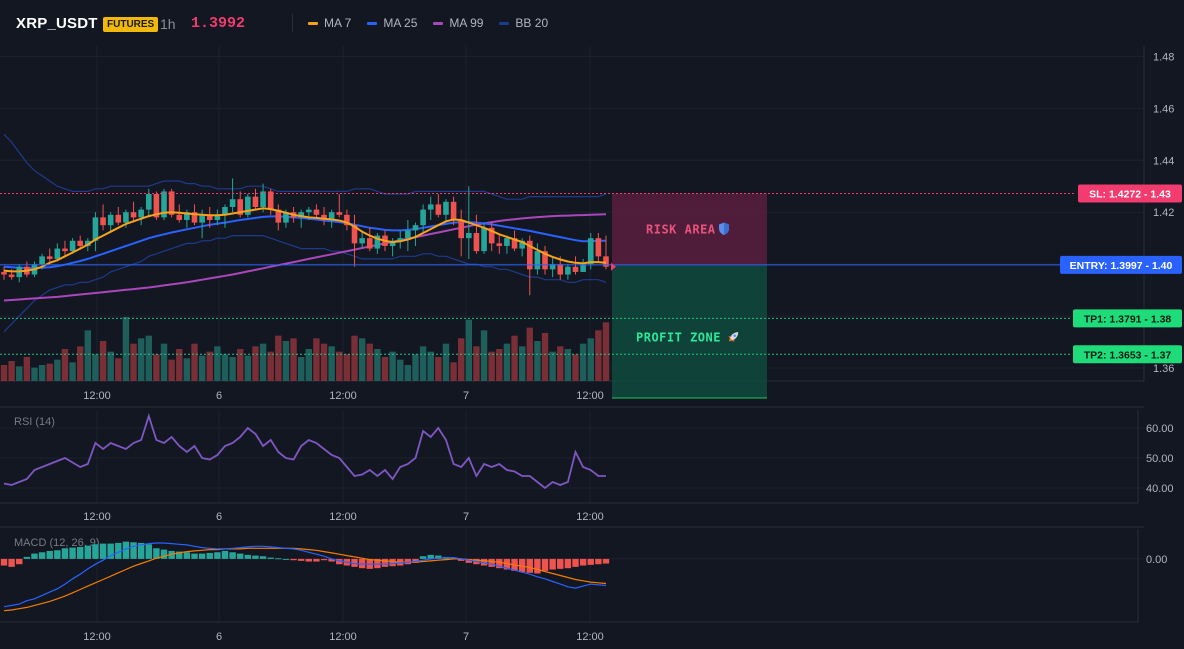 The image size is (1184, 649). What do you see at coordinates (1163, 57) in the screenshot?
I see `y-tick-label: 1.48` at bounding box center [1163, 57].